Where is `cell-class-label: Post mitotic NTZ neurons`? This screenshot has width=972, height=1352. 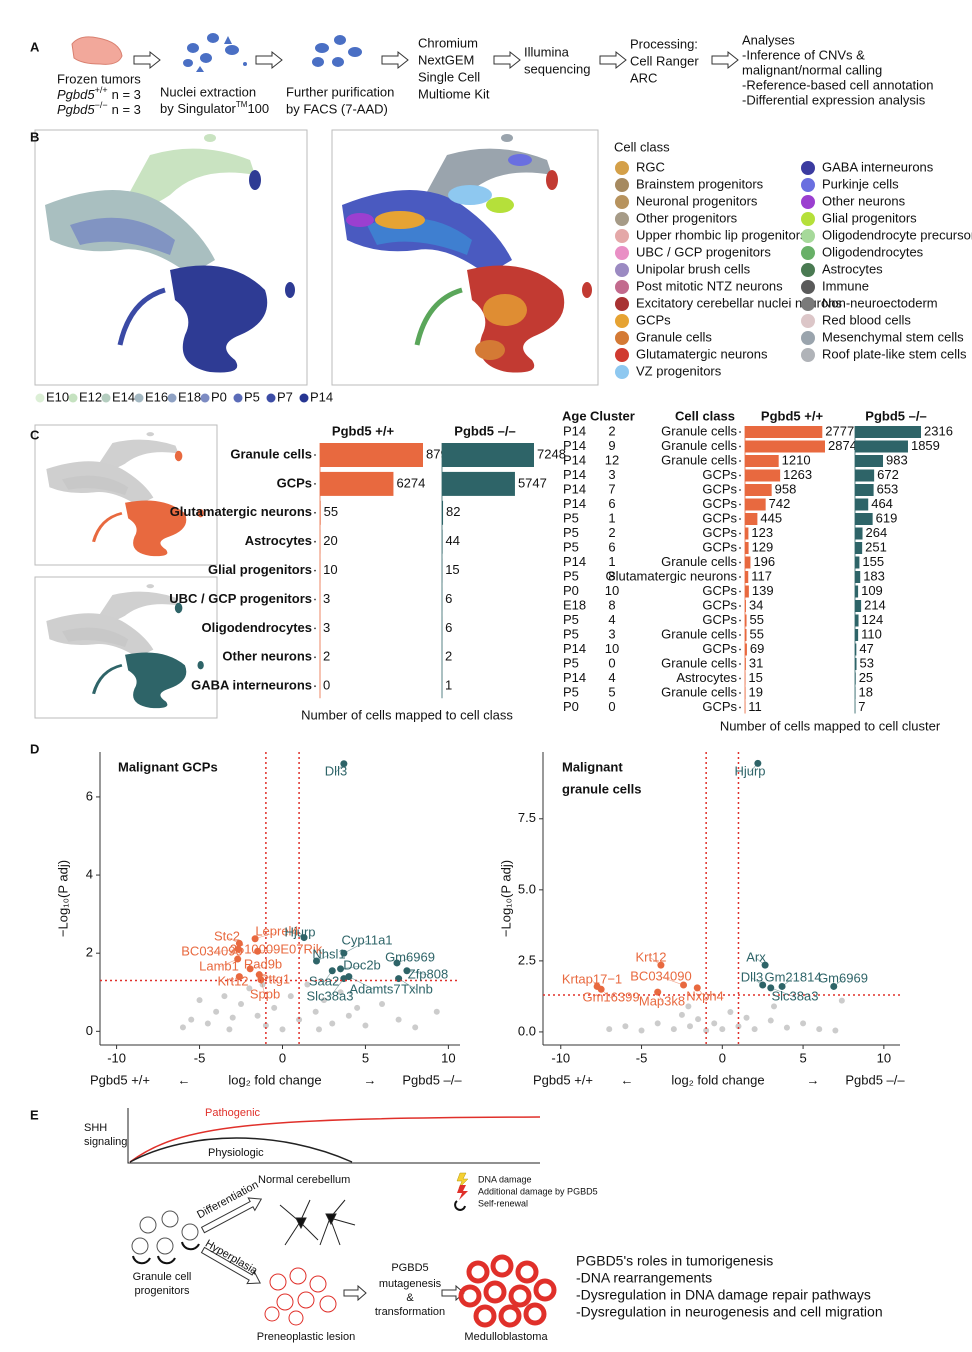
cell-class-label: Post mitotic NTZ neurons is located at coordinates (709, 285).